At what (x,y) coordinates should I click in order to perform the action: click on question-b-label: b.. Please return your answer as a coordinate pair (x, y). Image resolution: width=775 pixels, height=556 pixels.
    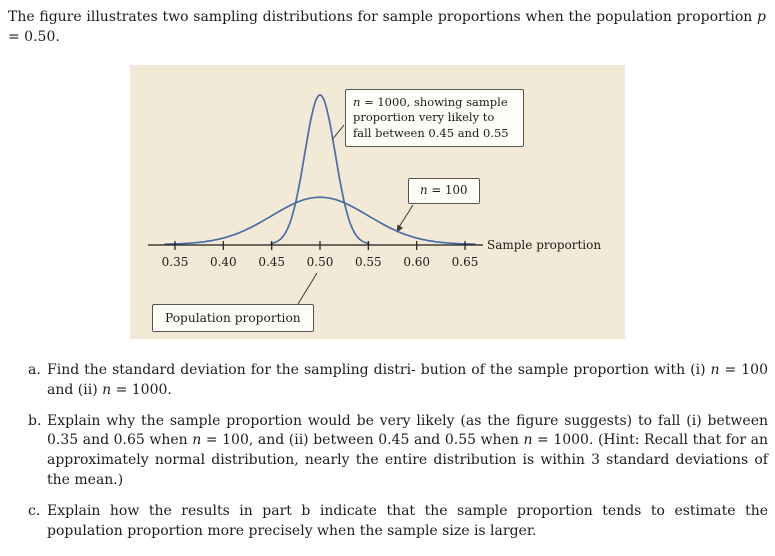
    Looking at the image, I should click on (35, 420).